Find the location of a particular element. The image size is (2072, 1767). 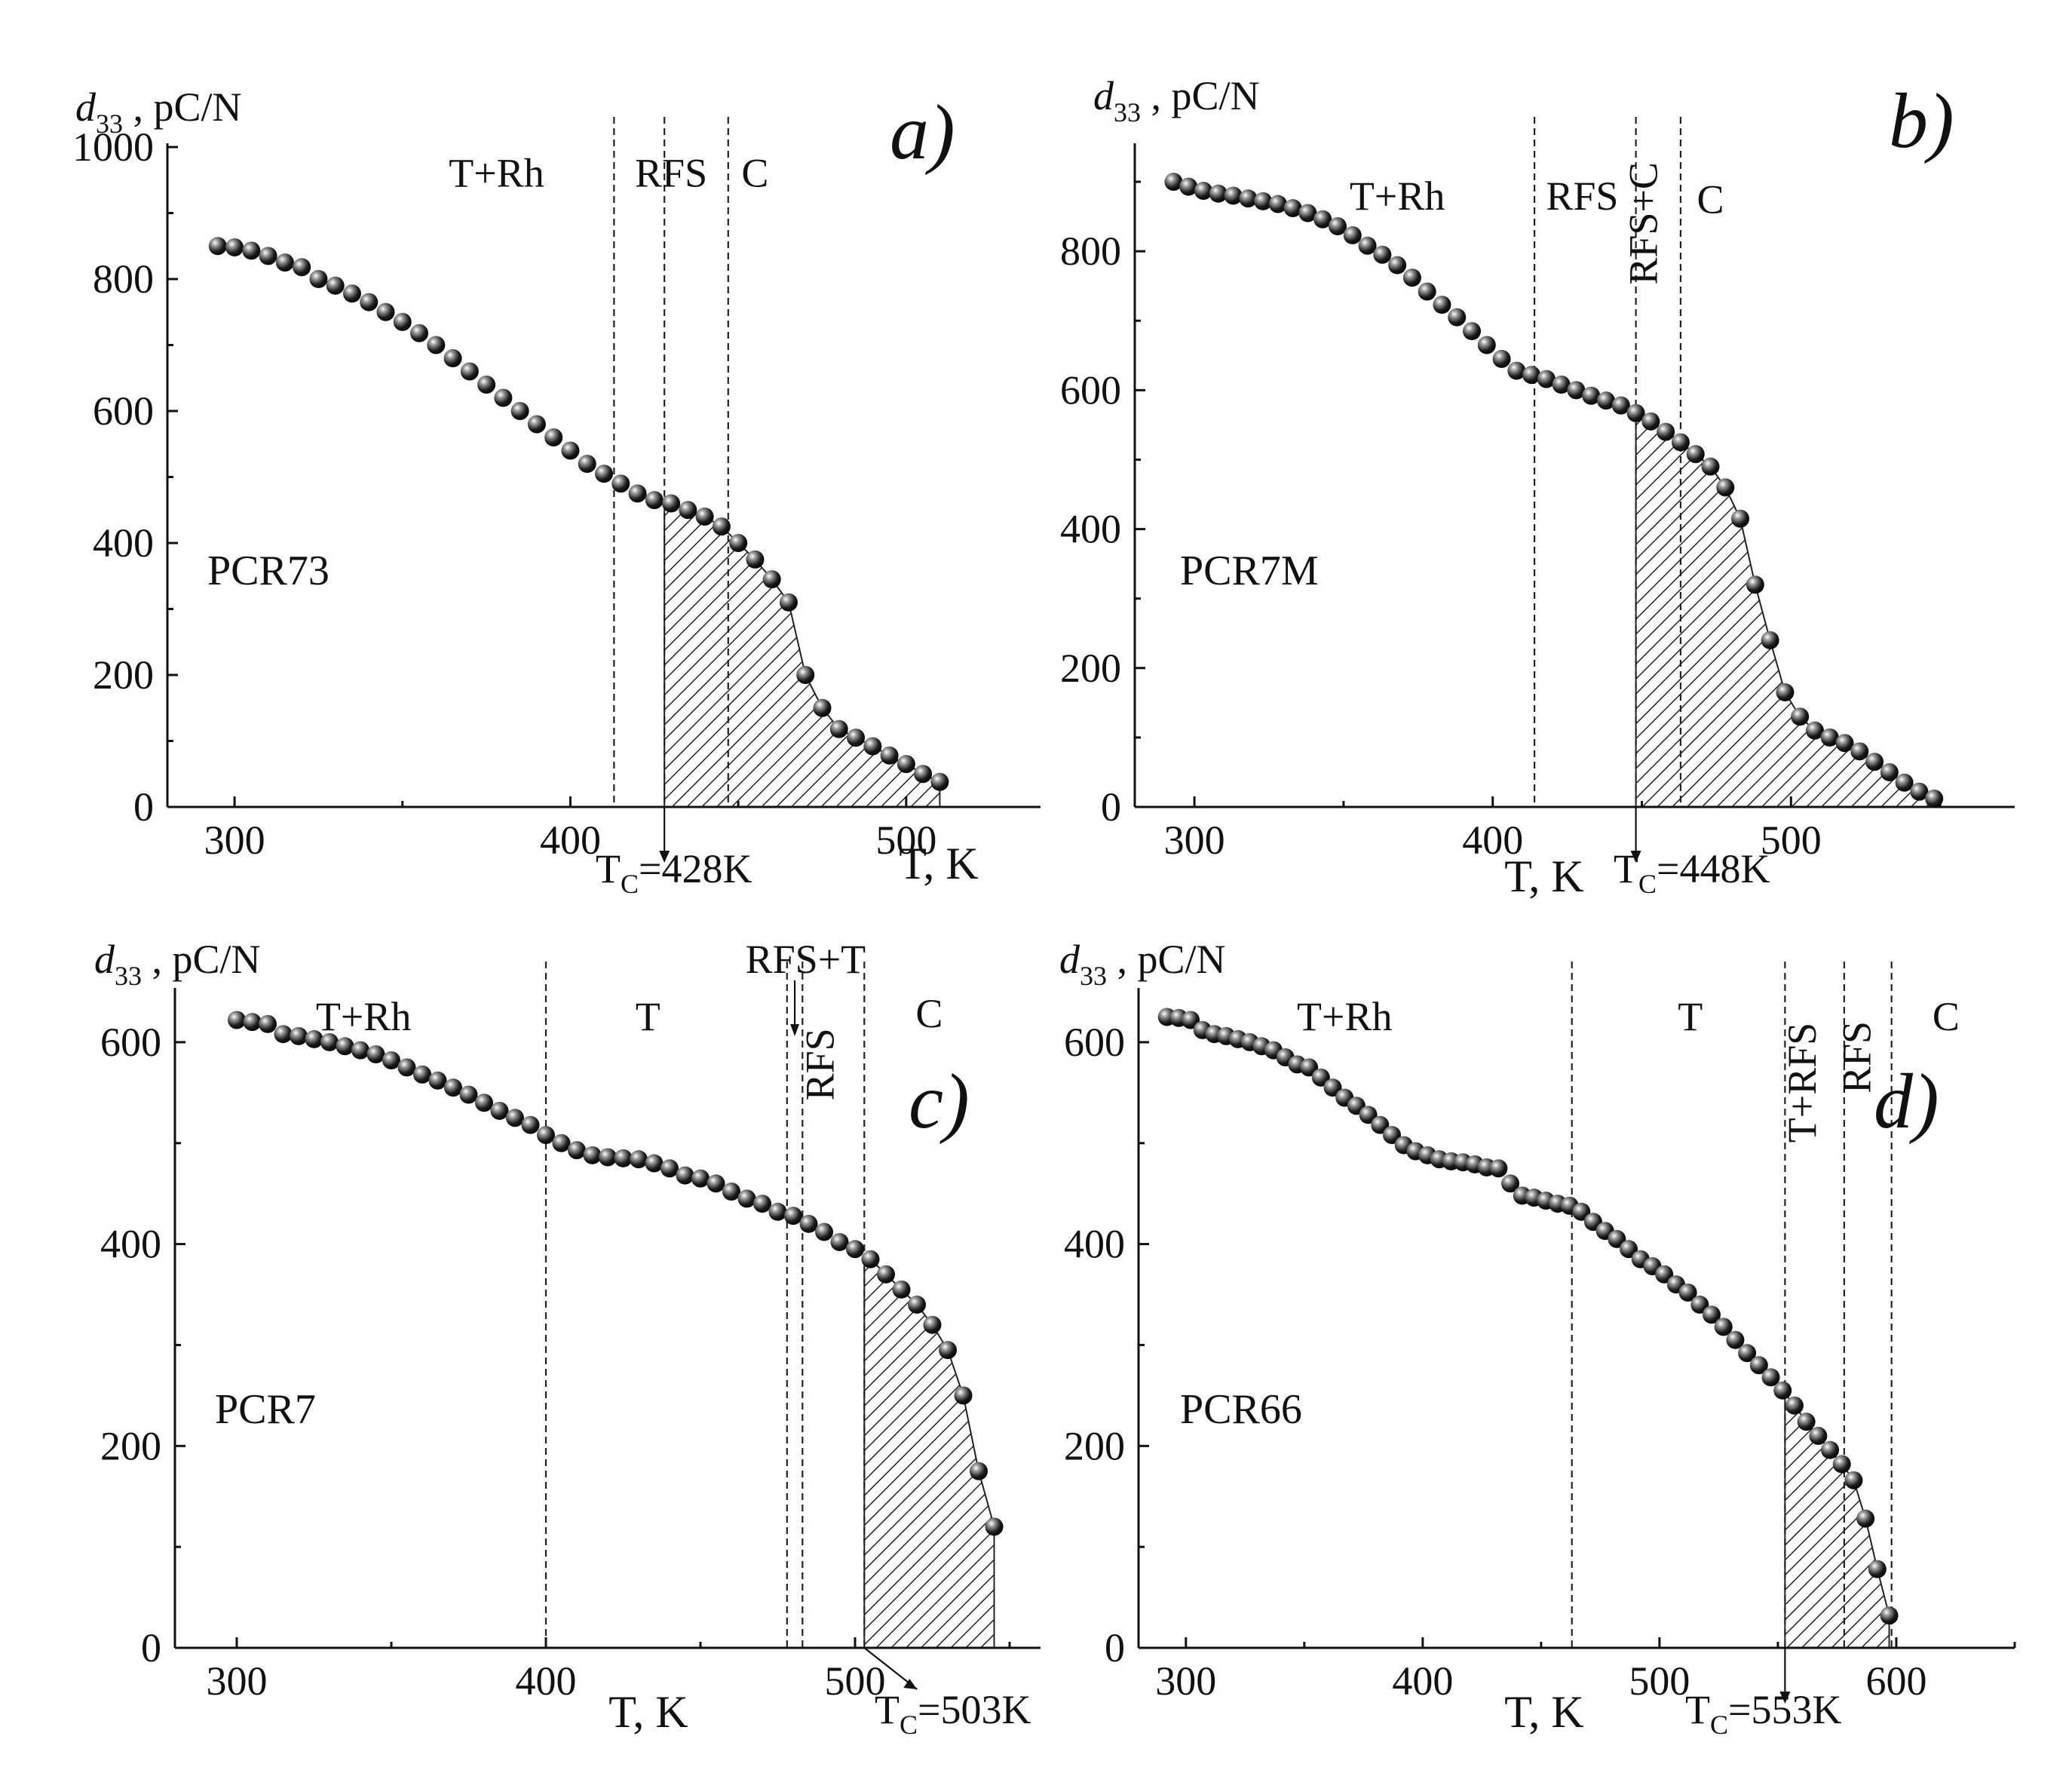

y-tick-label: 400 is located at coordinates (1090, 529).